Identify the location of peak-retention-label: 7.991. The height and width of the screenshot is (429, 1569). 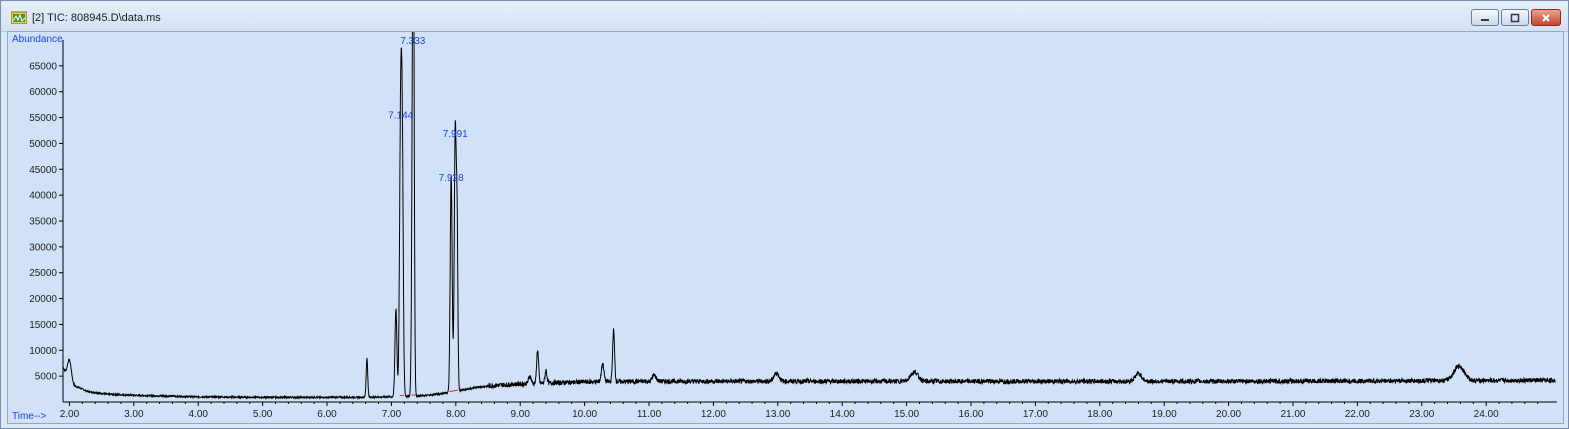
(455, 134).